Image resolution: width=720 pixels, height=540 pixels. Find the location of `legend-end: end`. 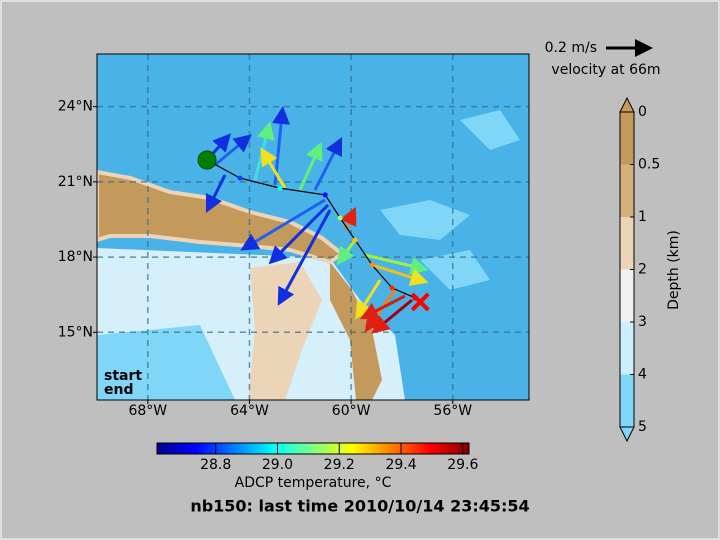

legend-end: end is located at coordinates (118, 390).